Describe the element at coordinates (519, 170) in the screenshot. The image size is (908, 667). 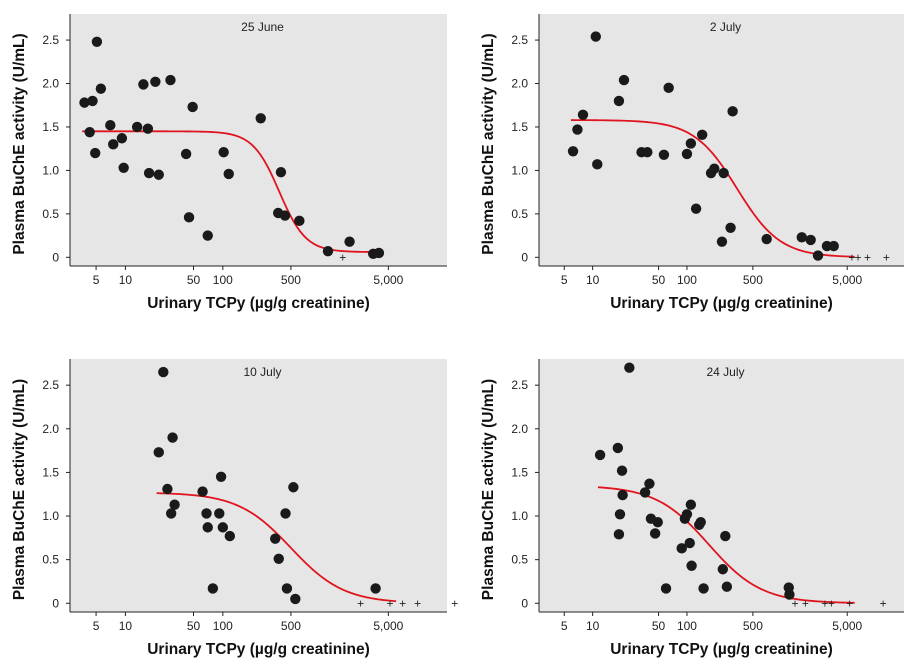
I see `y-tick-label: 1.0` at that location.